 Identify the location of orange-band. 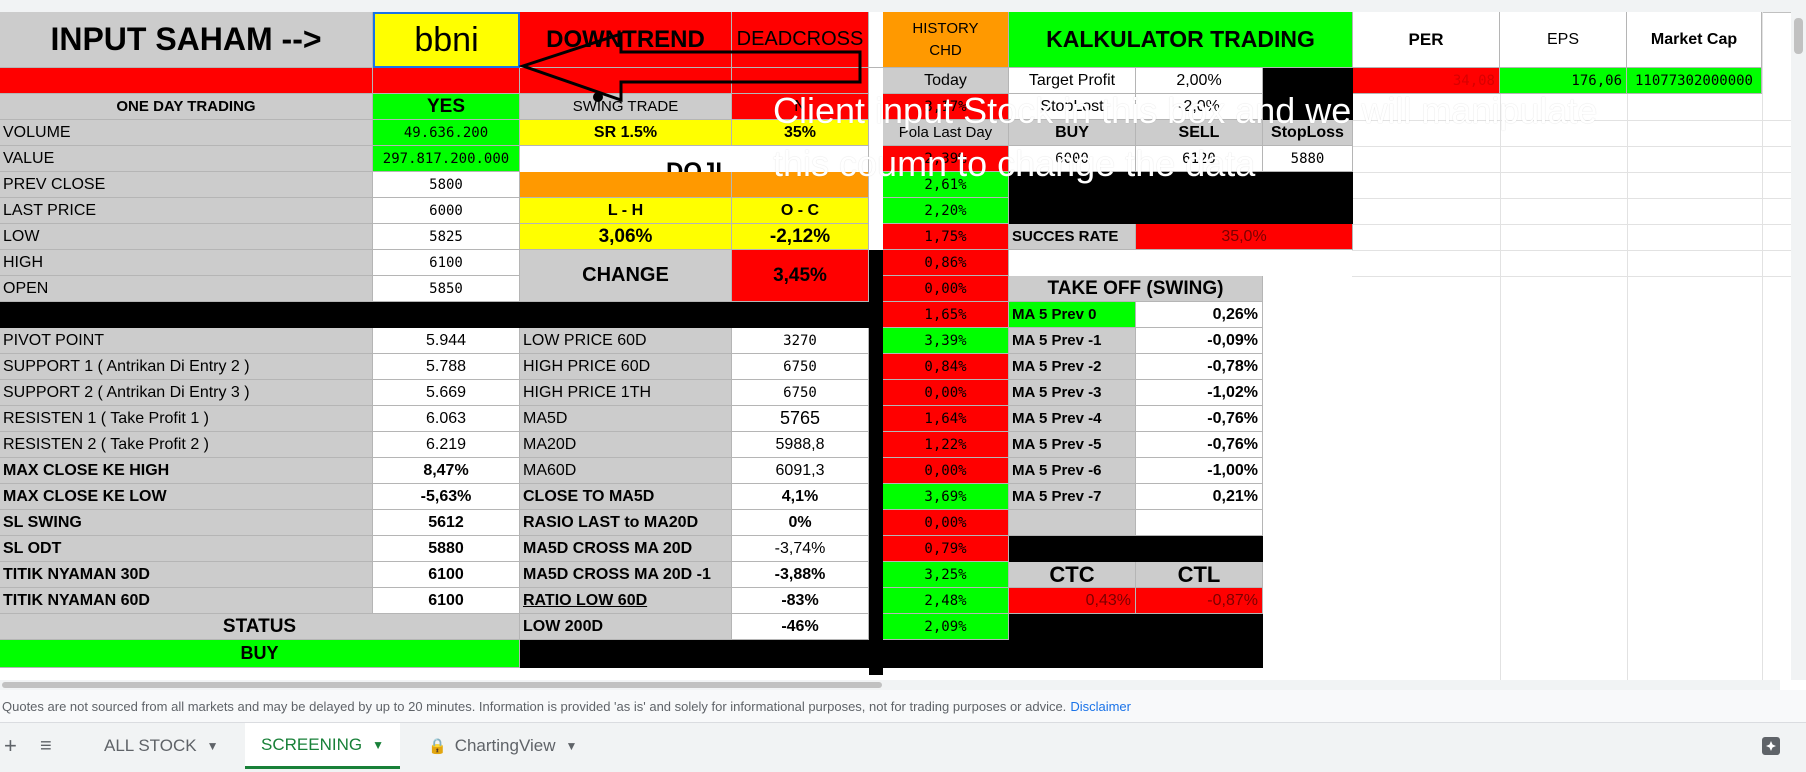
(800, 185).